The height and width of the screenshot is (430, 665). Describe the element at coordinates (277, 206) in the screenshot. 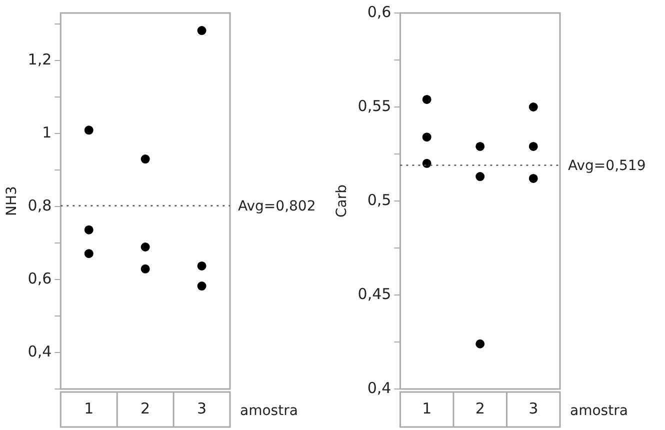

I see `ref-line-label: Avg=0,802` at that location.